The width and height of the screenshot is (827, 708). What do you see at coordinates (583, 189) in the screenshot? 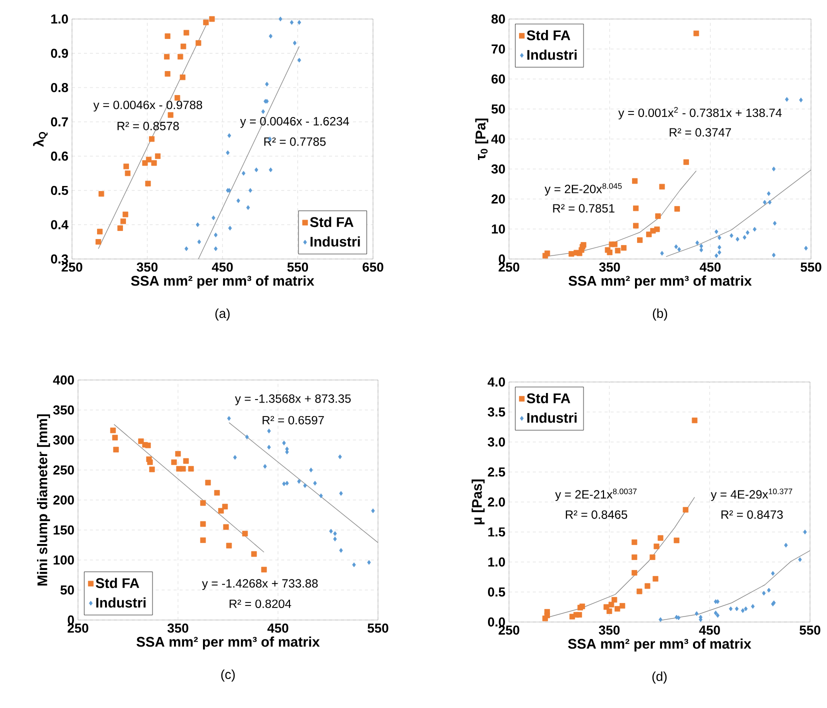
I see `annotation: y = 2E-20x$^{8.045}$` at bounding box center [583, 189].